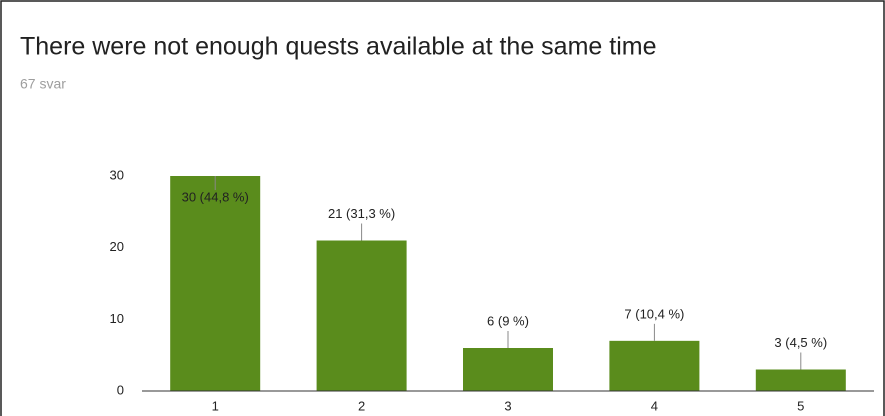 The height and width of the screenshot is (416, 885). I want to click on y-tick-label: 30, so click(117, 174).